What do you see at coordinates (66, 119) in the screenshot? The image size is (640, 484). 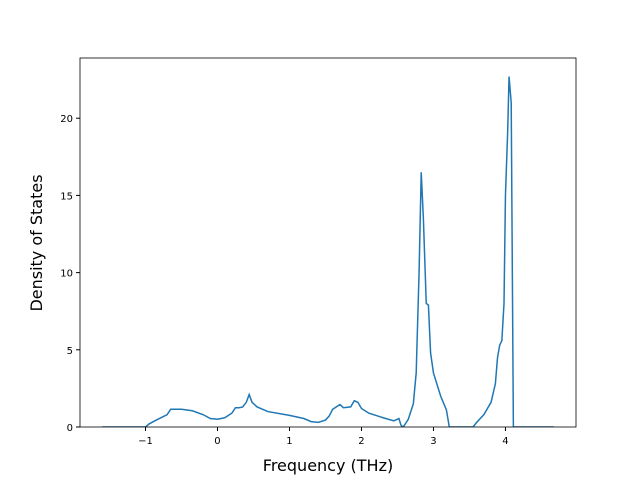 I see `y-tick-label: 20` at bounding box center [66, 119].